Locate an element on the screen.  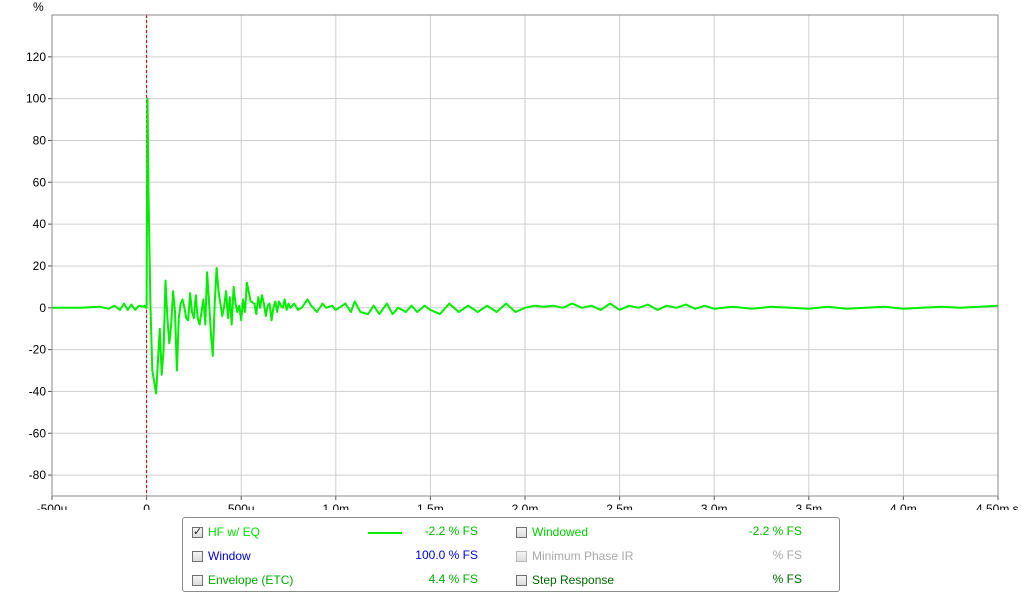
legend-swatch-hf-w-eq is located at coordinates (385, 533).